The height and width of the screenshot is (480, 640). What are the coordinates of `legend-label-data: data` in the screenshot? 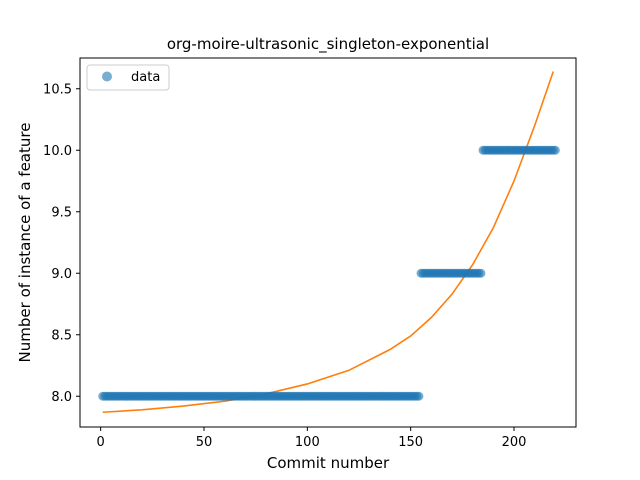 It's located at (145, 77).